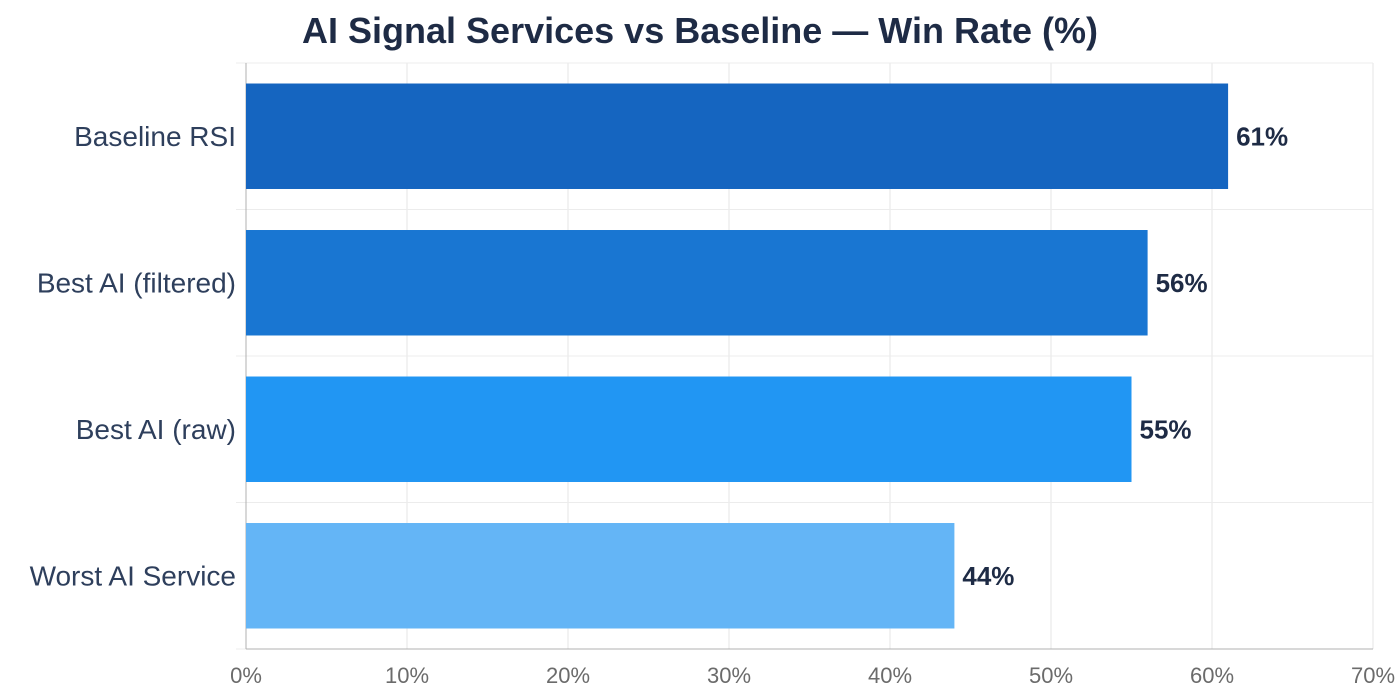 This screenshot has height=700, width=1400. What do you see at coordinates (988, 576) in the screenshot?
I see `data-label: 44%` at bounding box center [988, 576].